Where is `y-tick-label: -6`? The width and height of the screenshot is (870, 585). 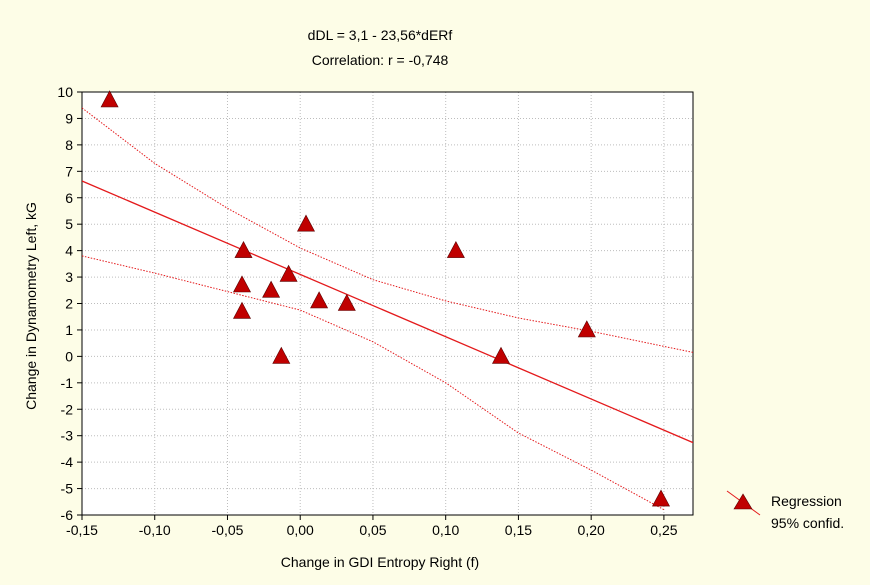
y-tick-label: -6 is located at coordinates (67, 515).